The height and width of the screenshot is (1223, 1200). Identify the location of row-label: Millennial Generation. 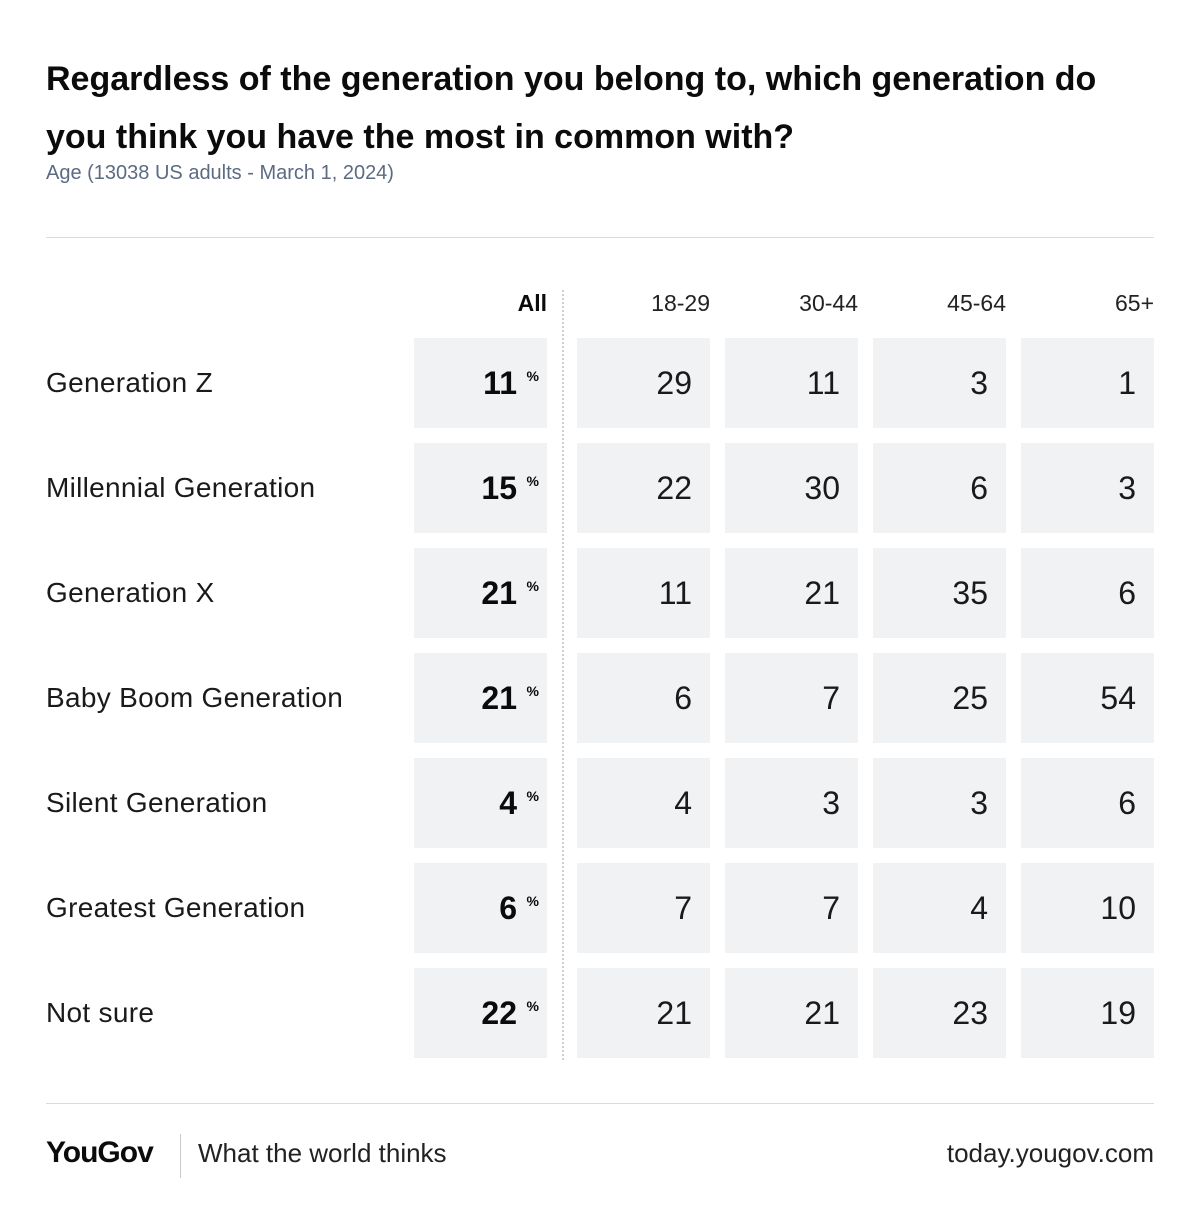
(181, 487).